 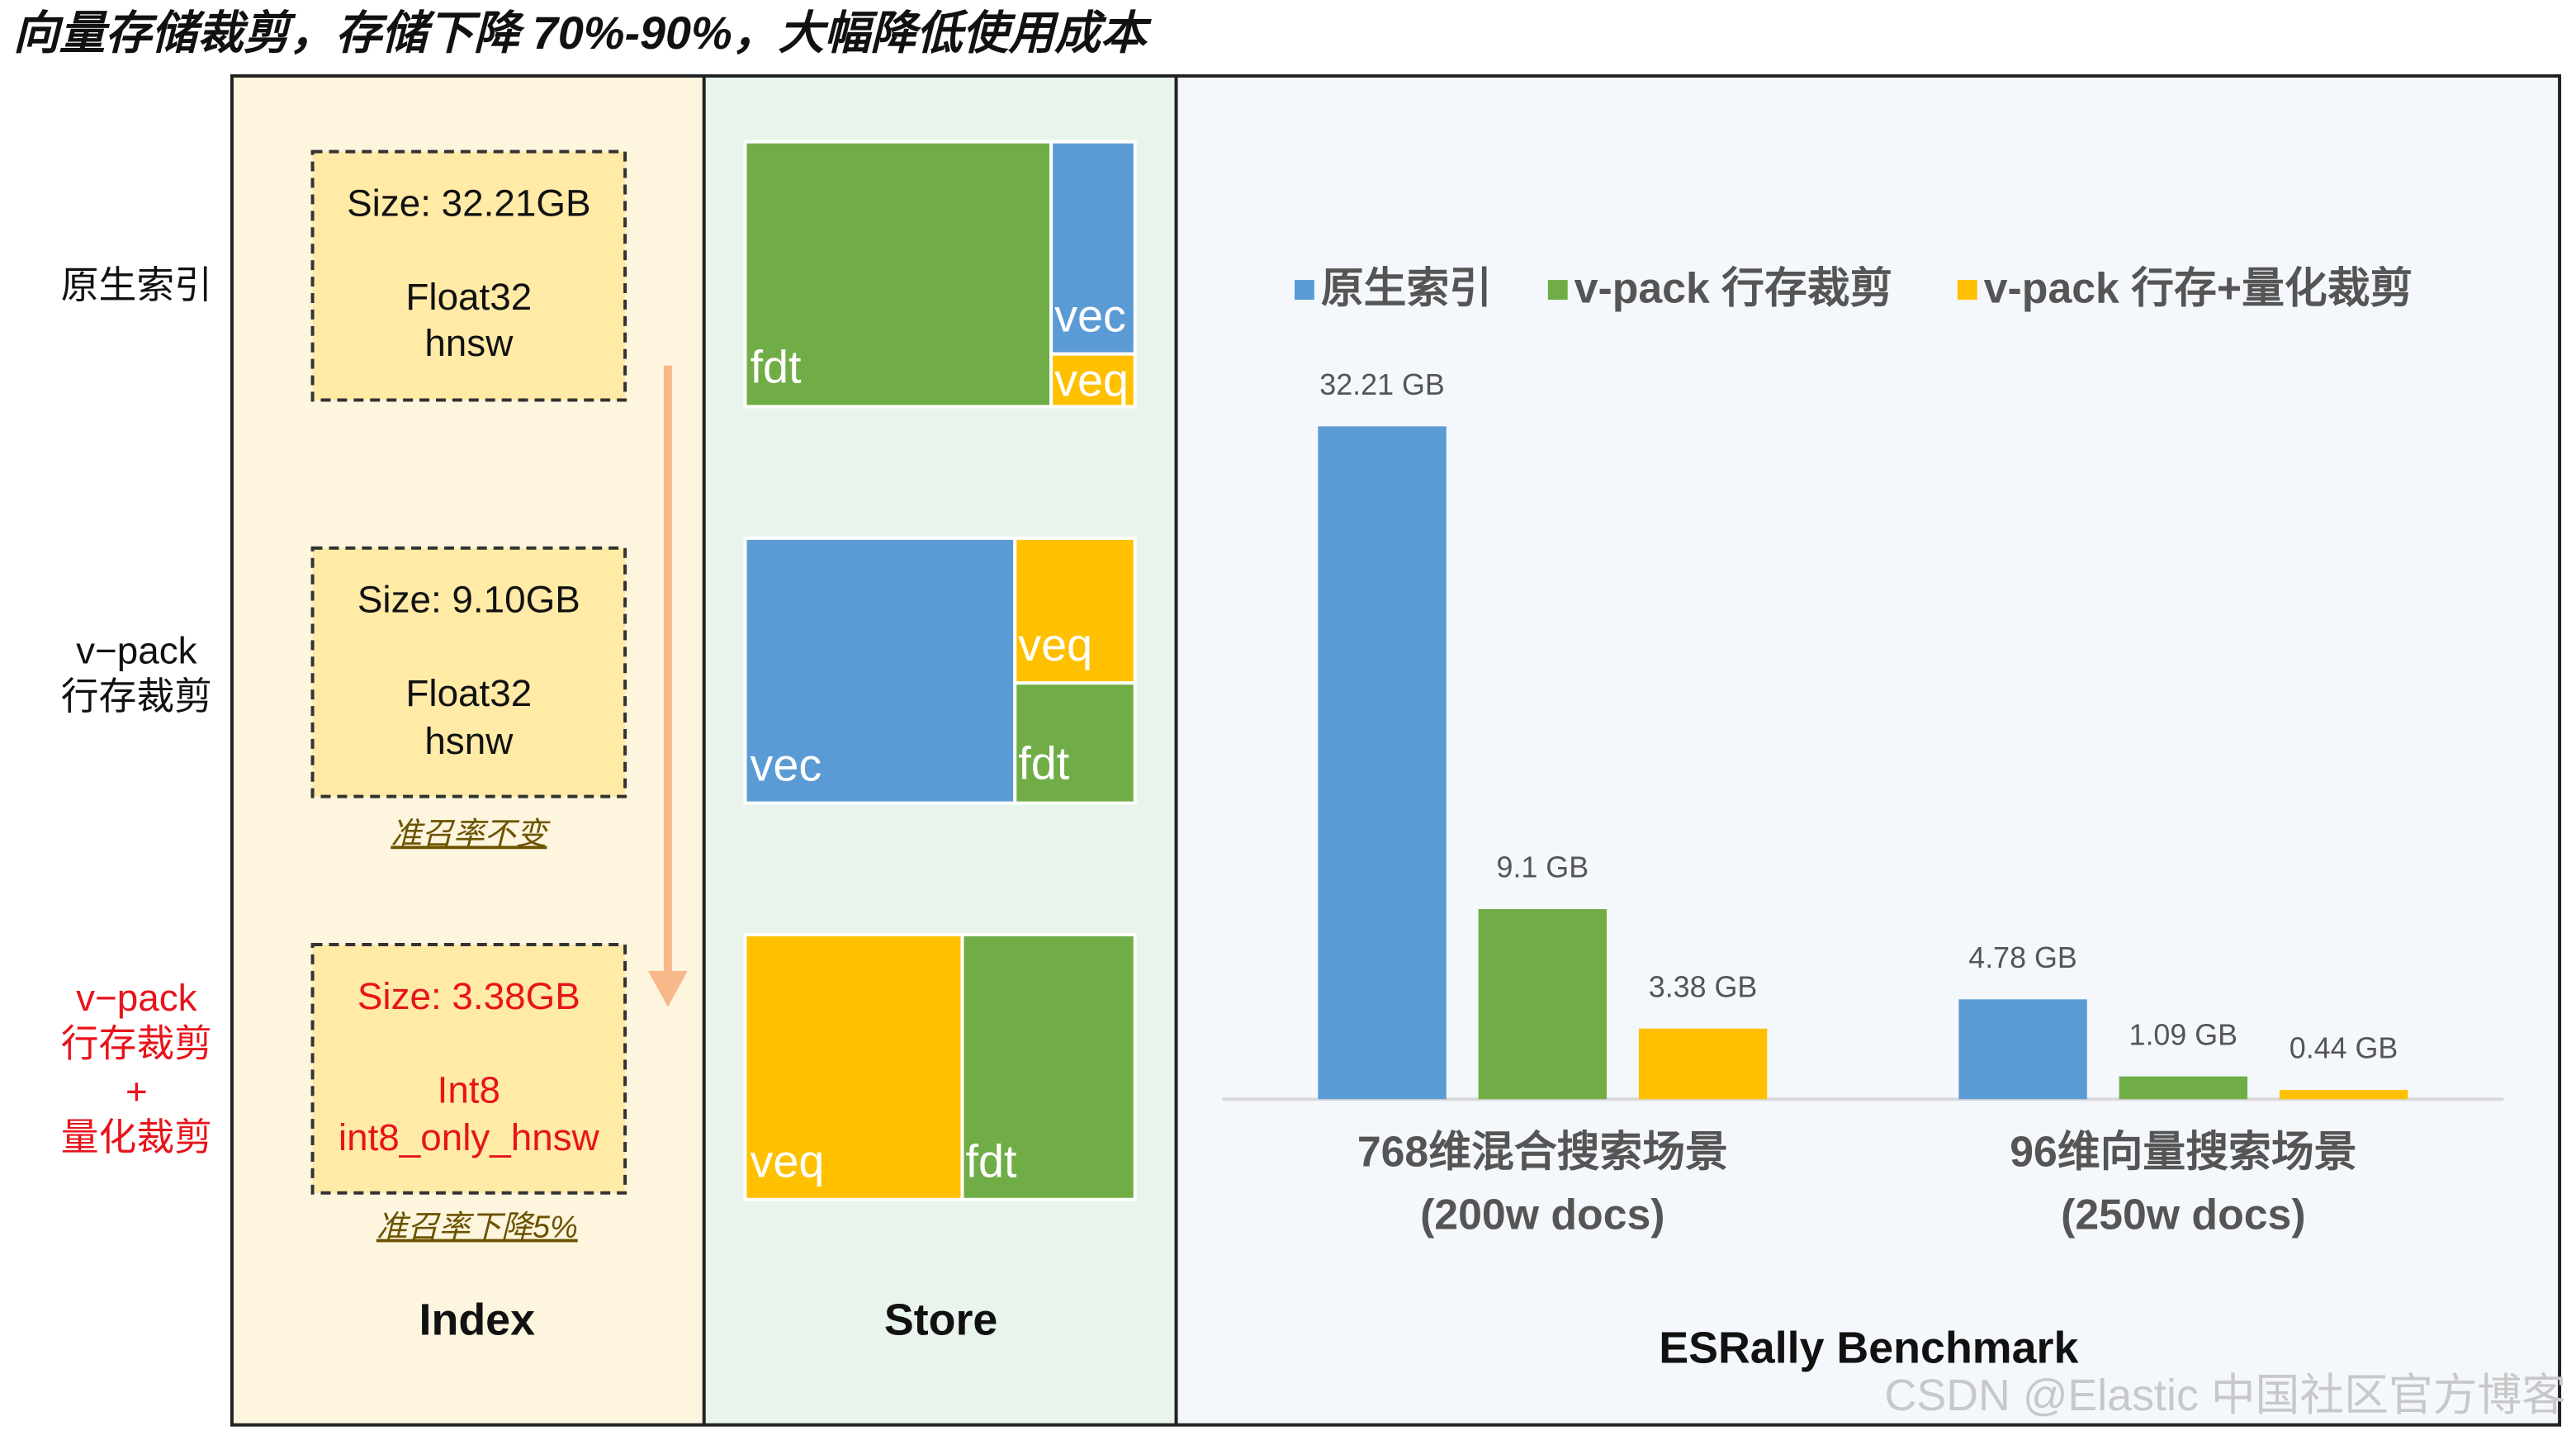 What do you see at coordinates (1542, 1214) in the screenshot?
I see `x-tick-label: (200w docs)` at bounding box center [1542, 1214].